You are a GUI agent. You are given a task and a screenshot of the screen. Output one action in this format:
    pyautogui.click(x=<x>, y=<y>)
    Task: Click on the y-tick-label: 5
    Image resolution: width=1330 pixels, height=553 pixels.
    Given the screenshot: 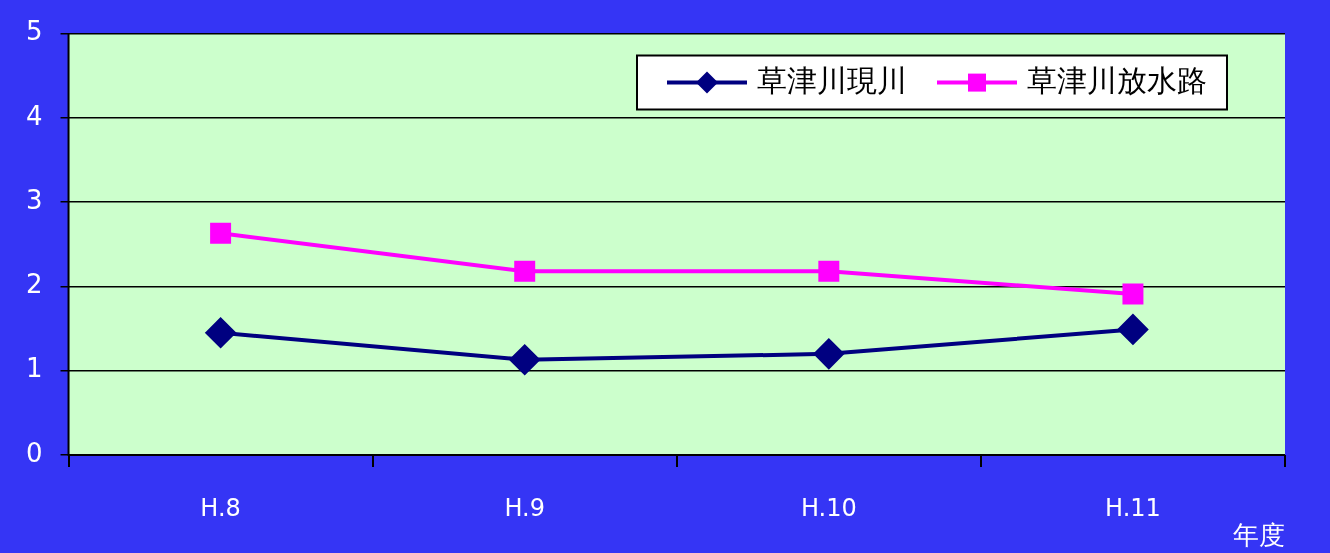 What is the action you would take?
    pyautogui.click(x=34, y=31)
    